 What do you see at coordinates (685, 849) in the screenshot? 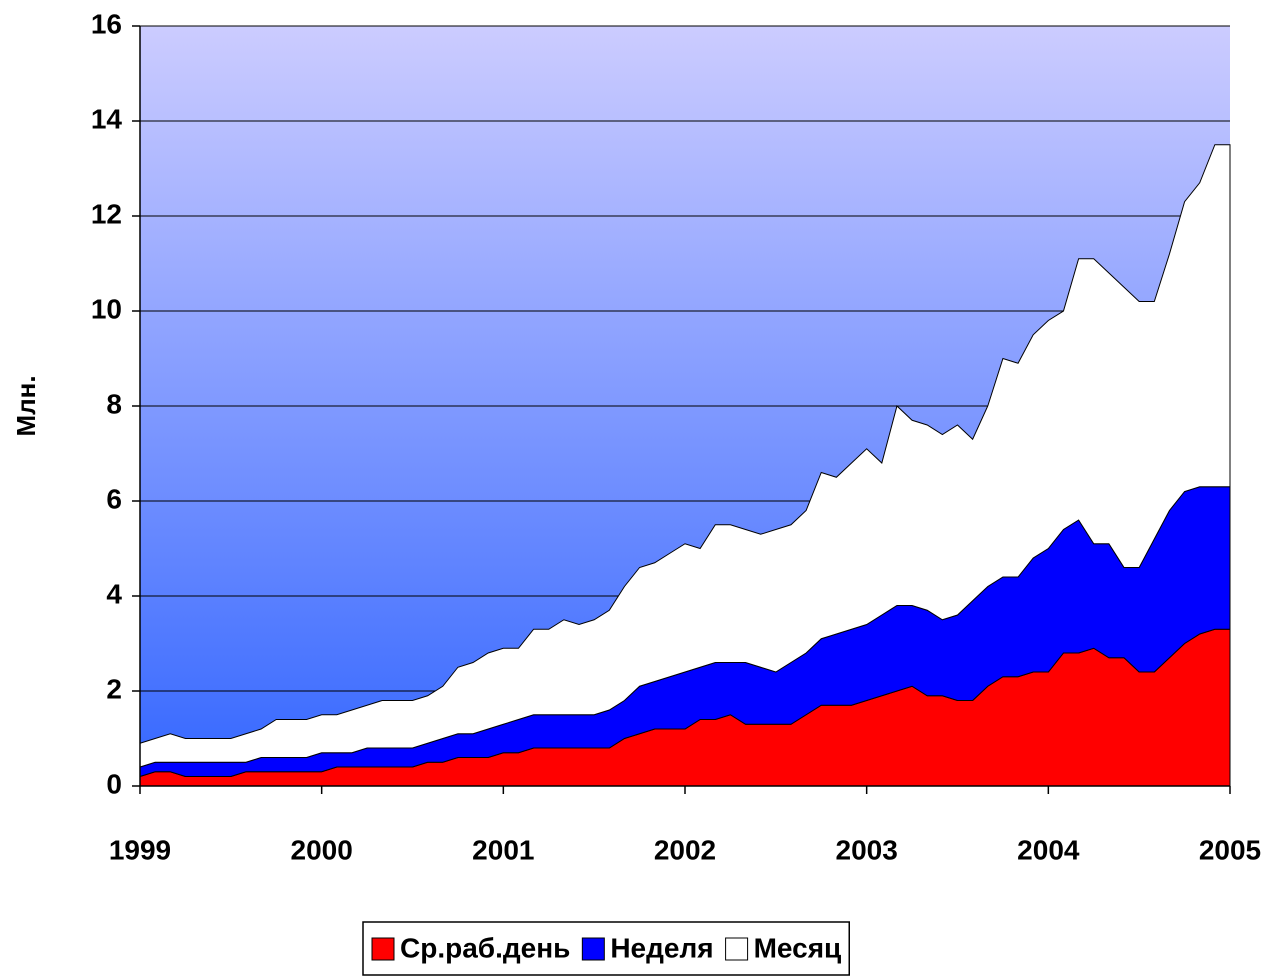
I see `x-tick-label: 2002` at bounding box center [685, 849].